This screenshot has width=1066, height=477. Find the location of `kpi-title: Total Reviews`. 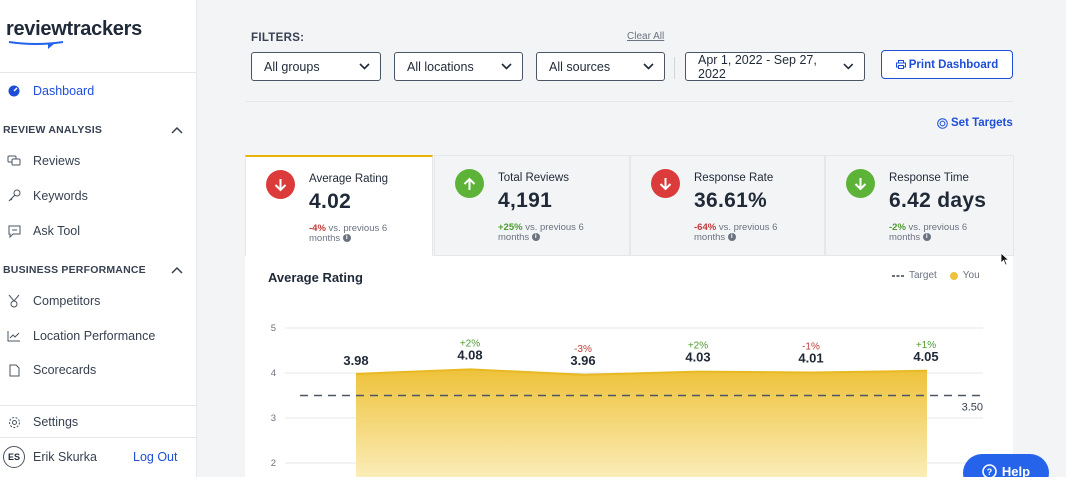

kpi-title: Total Reviews is located at coordinates (533, 178).